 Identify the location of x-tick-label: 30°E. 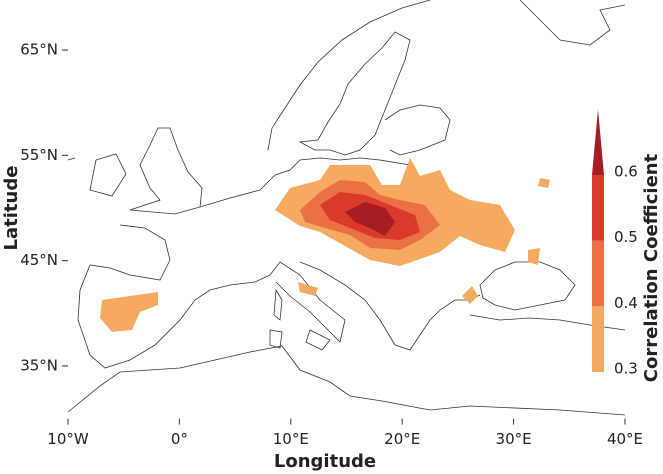
(514, 439).